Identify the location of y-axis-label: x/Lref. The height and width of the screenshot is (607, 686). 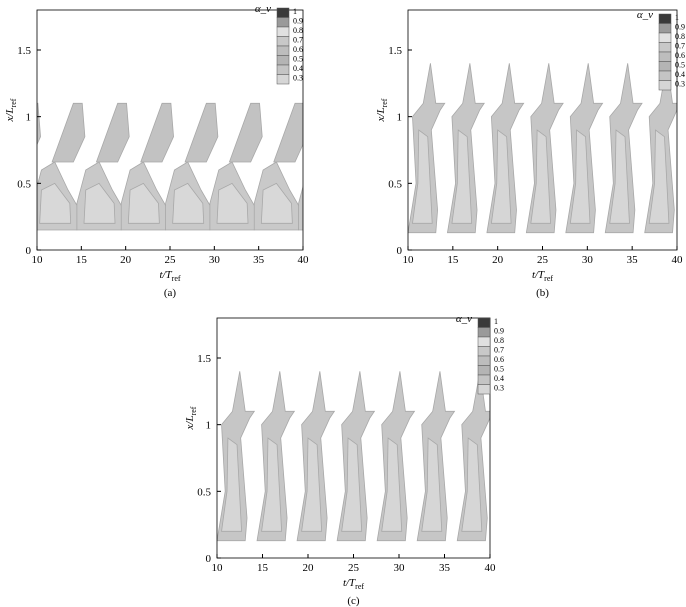
(191, 418).